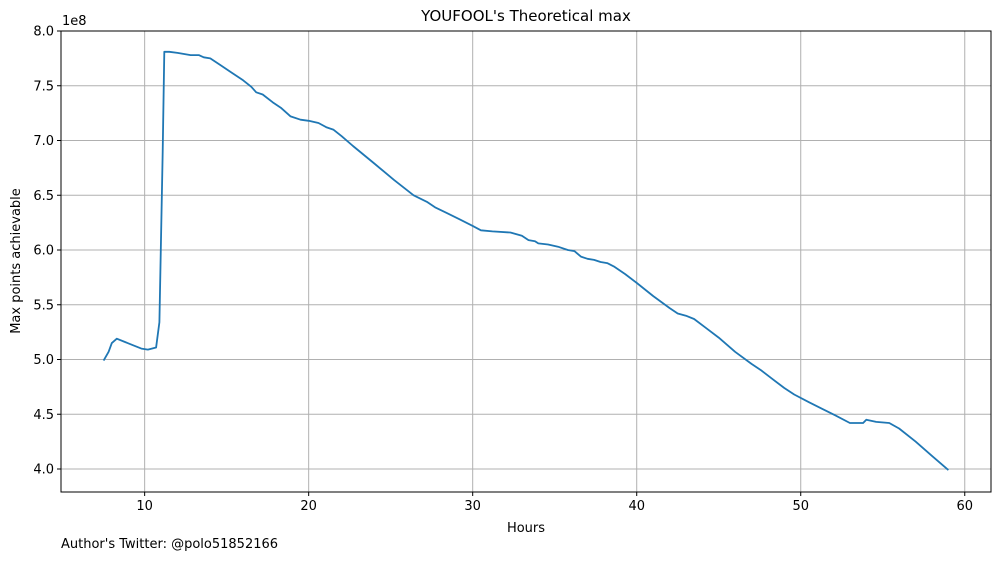  What do you see at coordinates (43, 360) in the screenshot?
I see `y-tick-label: 5.0` at bounding box center [43, 360].